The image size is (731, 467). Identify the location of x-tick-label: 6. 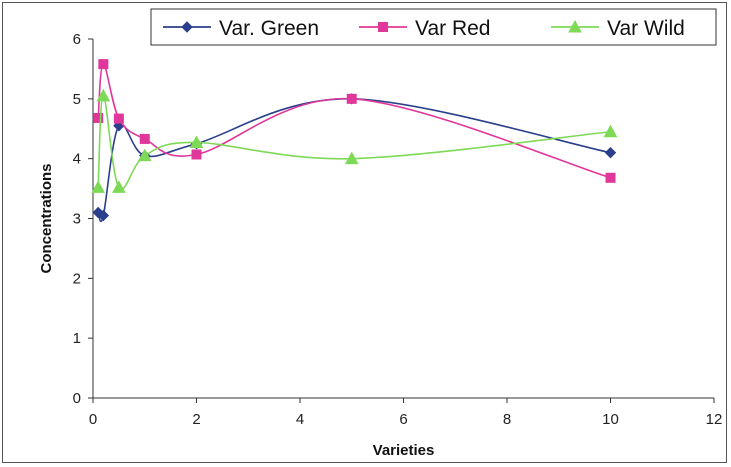
(403, 419).